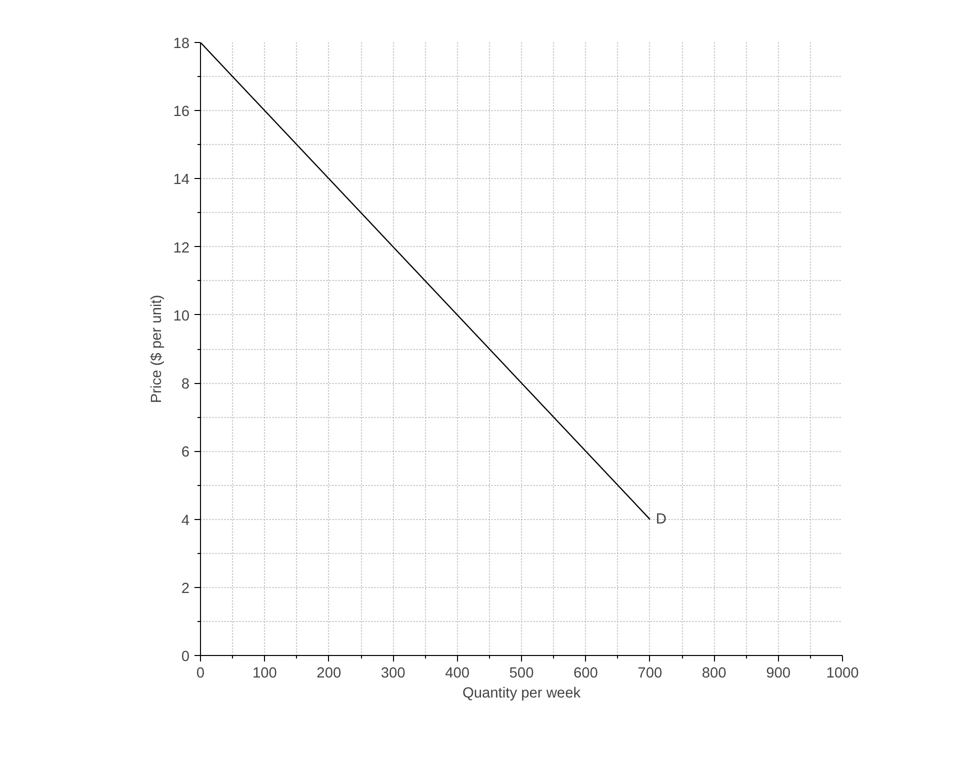 This screenshot has width=960, height=777. I want to click on x-tick-label: 500, so click(521, 674).